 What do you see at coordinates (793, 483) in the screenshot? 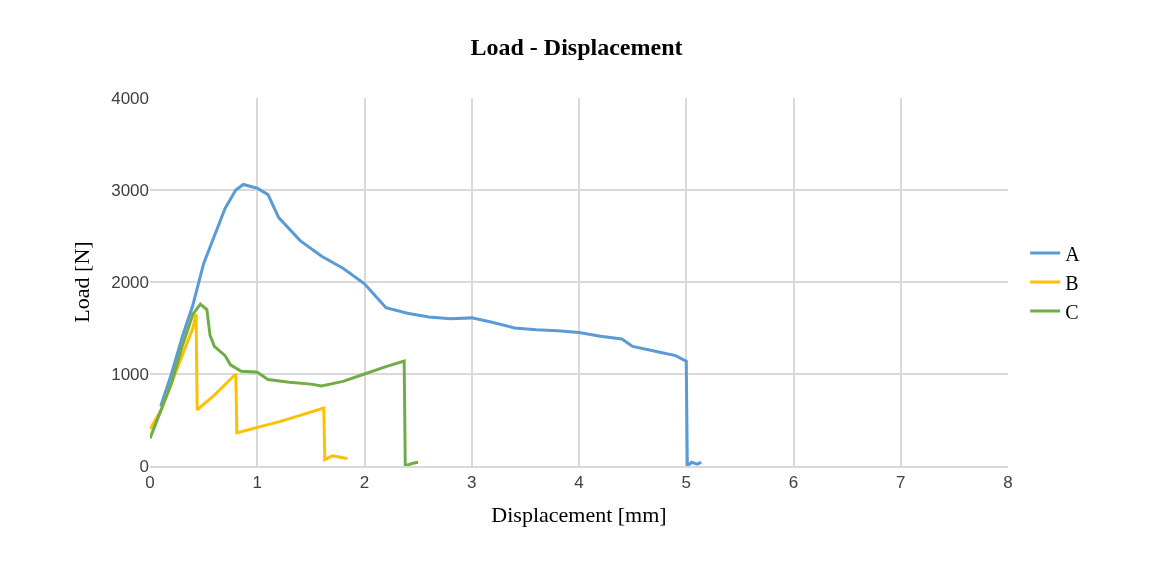
I see `x-tick-label: 6` at bounding box center [793, 483].